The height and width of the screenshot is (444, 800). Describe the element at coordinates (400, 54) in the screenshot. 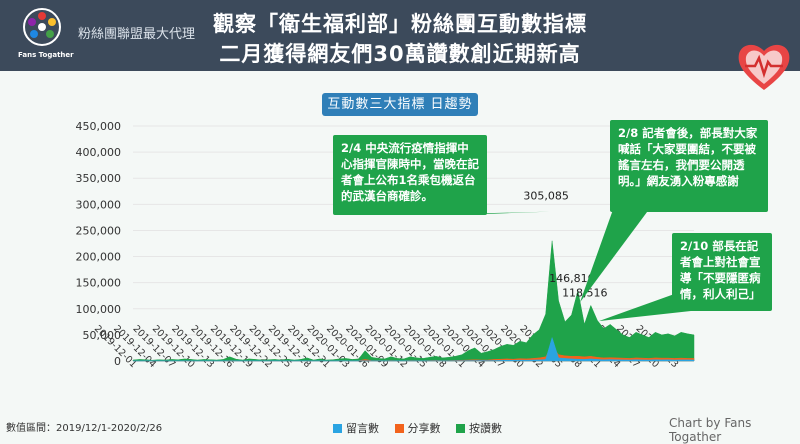

I see `page-subtitle: 二月獲得網友們30萬讚數創近期新高` at that location.